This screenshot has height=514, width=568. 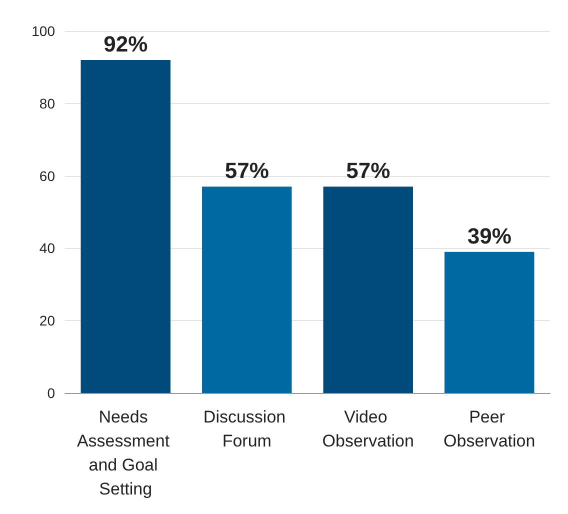 What do you see at coordinates (489, 235) in the screenshot?
I see `data-label: 39%` at bounding box center [489, 235].